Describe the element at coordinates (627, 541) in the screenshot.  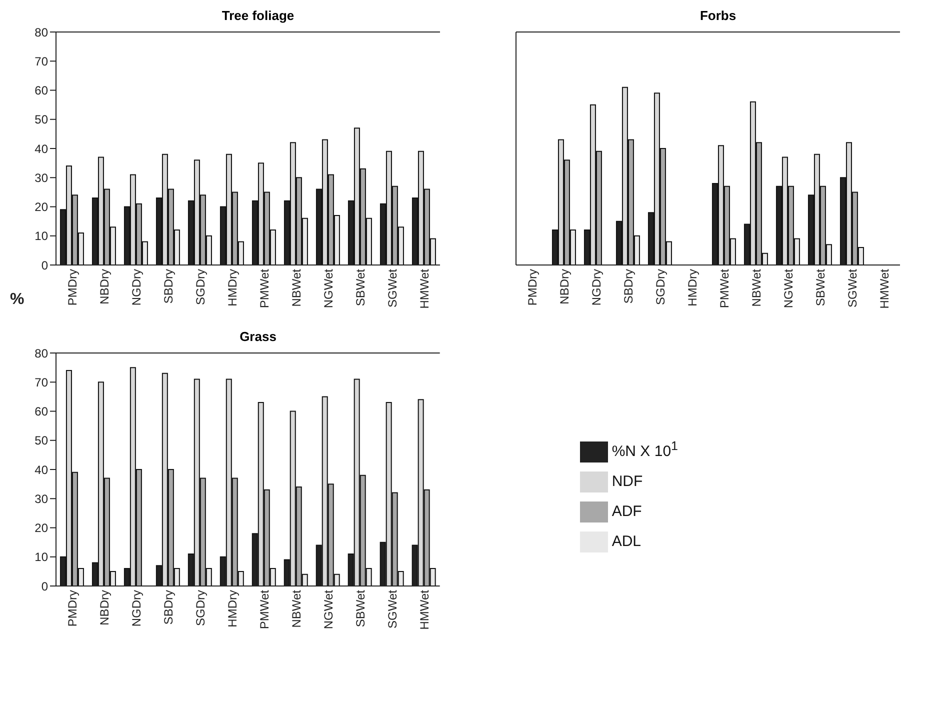
I see `legend-label: ADL` at that location.